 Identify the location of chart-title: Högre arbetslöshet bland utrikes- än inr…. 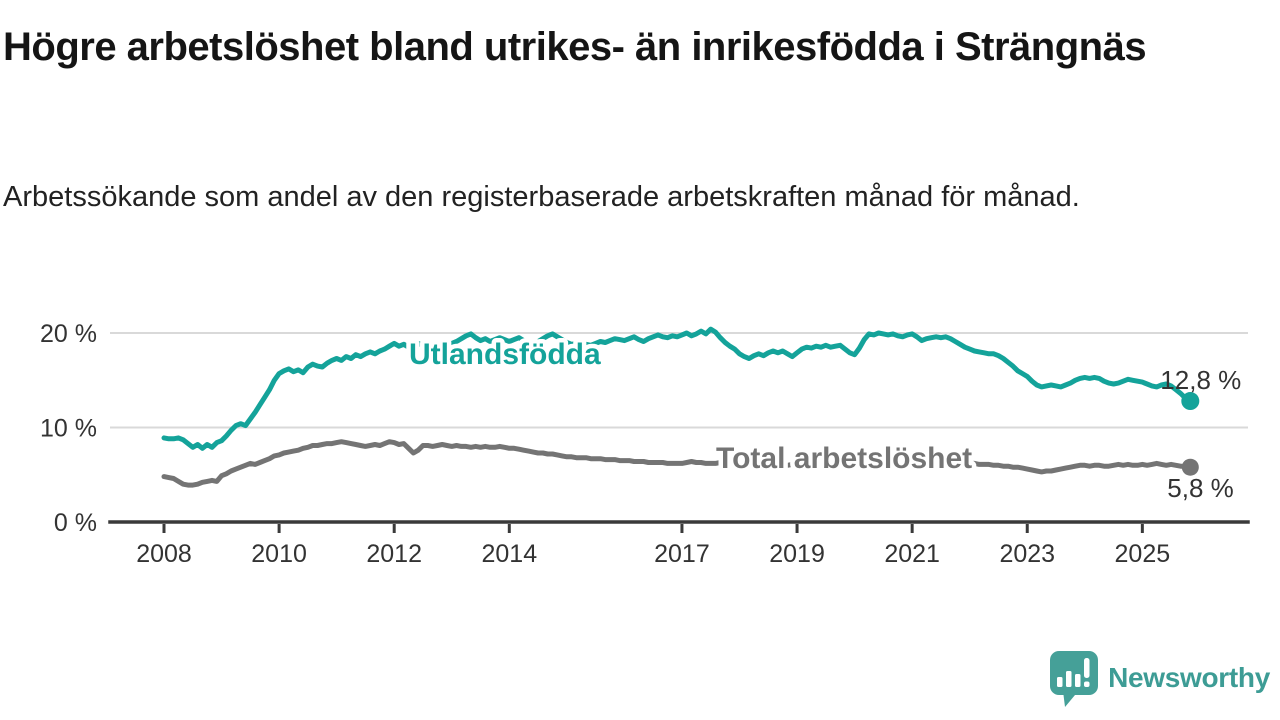
(575, 47).